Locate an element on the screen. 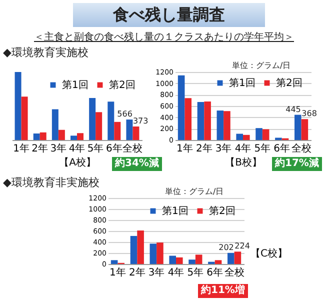 This screenshot has width=328, height=307. x-axis-title: 【C校】 is located at coordinates (269, 254).